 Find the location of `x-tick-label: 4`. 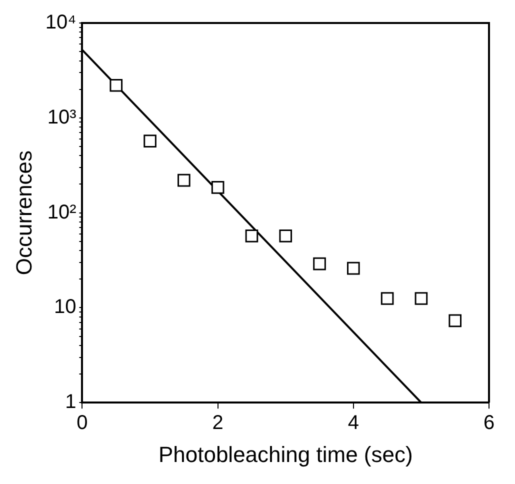

x-tick-label: 4 is located at coordinates (353, 423).